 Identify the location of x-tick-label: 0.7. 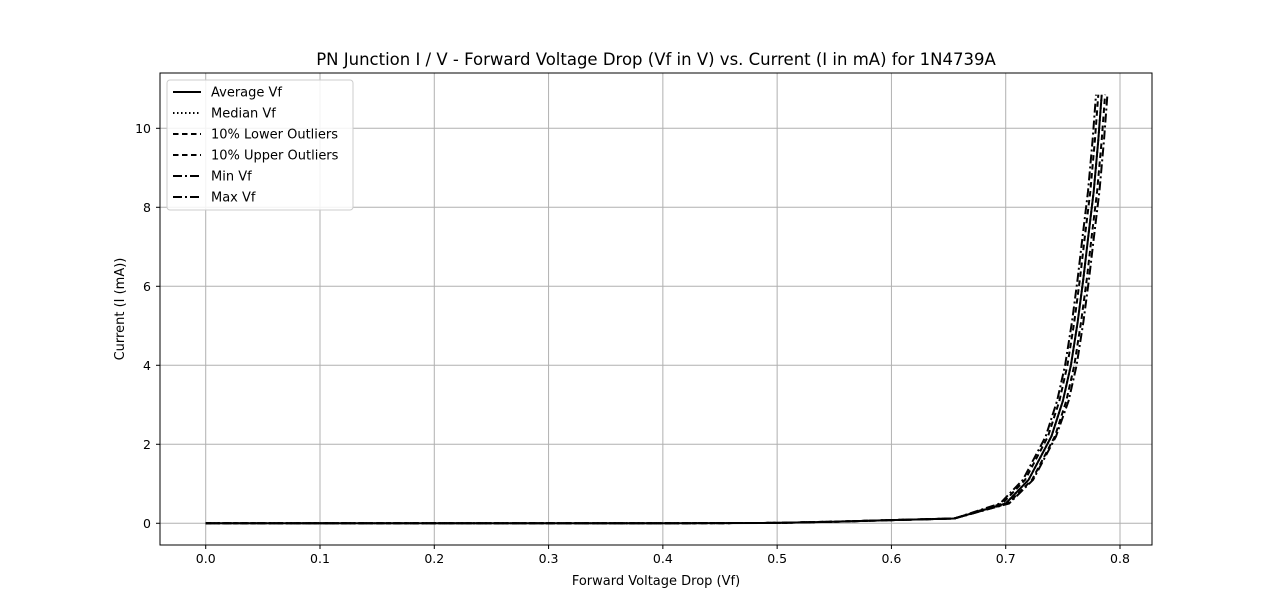
(1006, 558).